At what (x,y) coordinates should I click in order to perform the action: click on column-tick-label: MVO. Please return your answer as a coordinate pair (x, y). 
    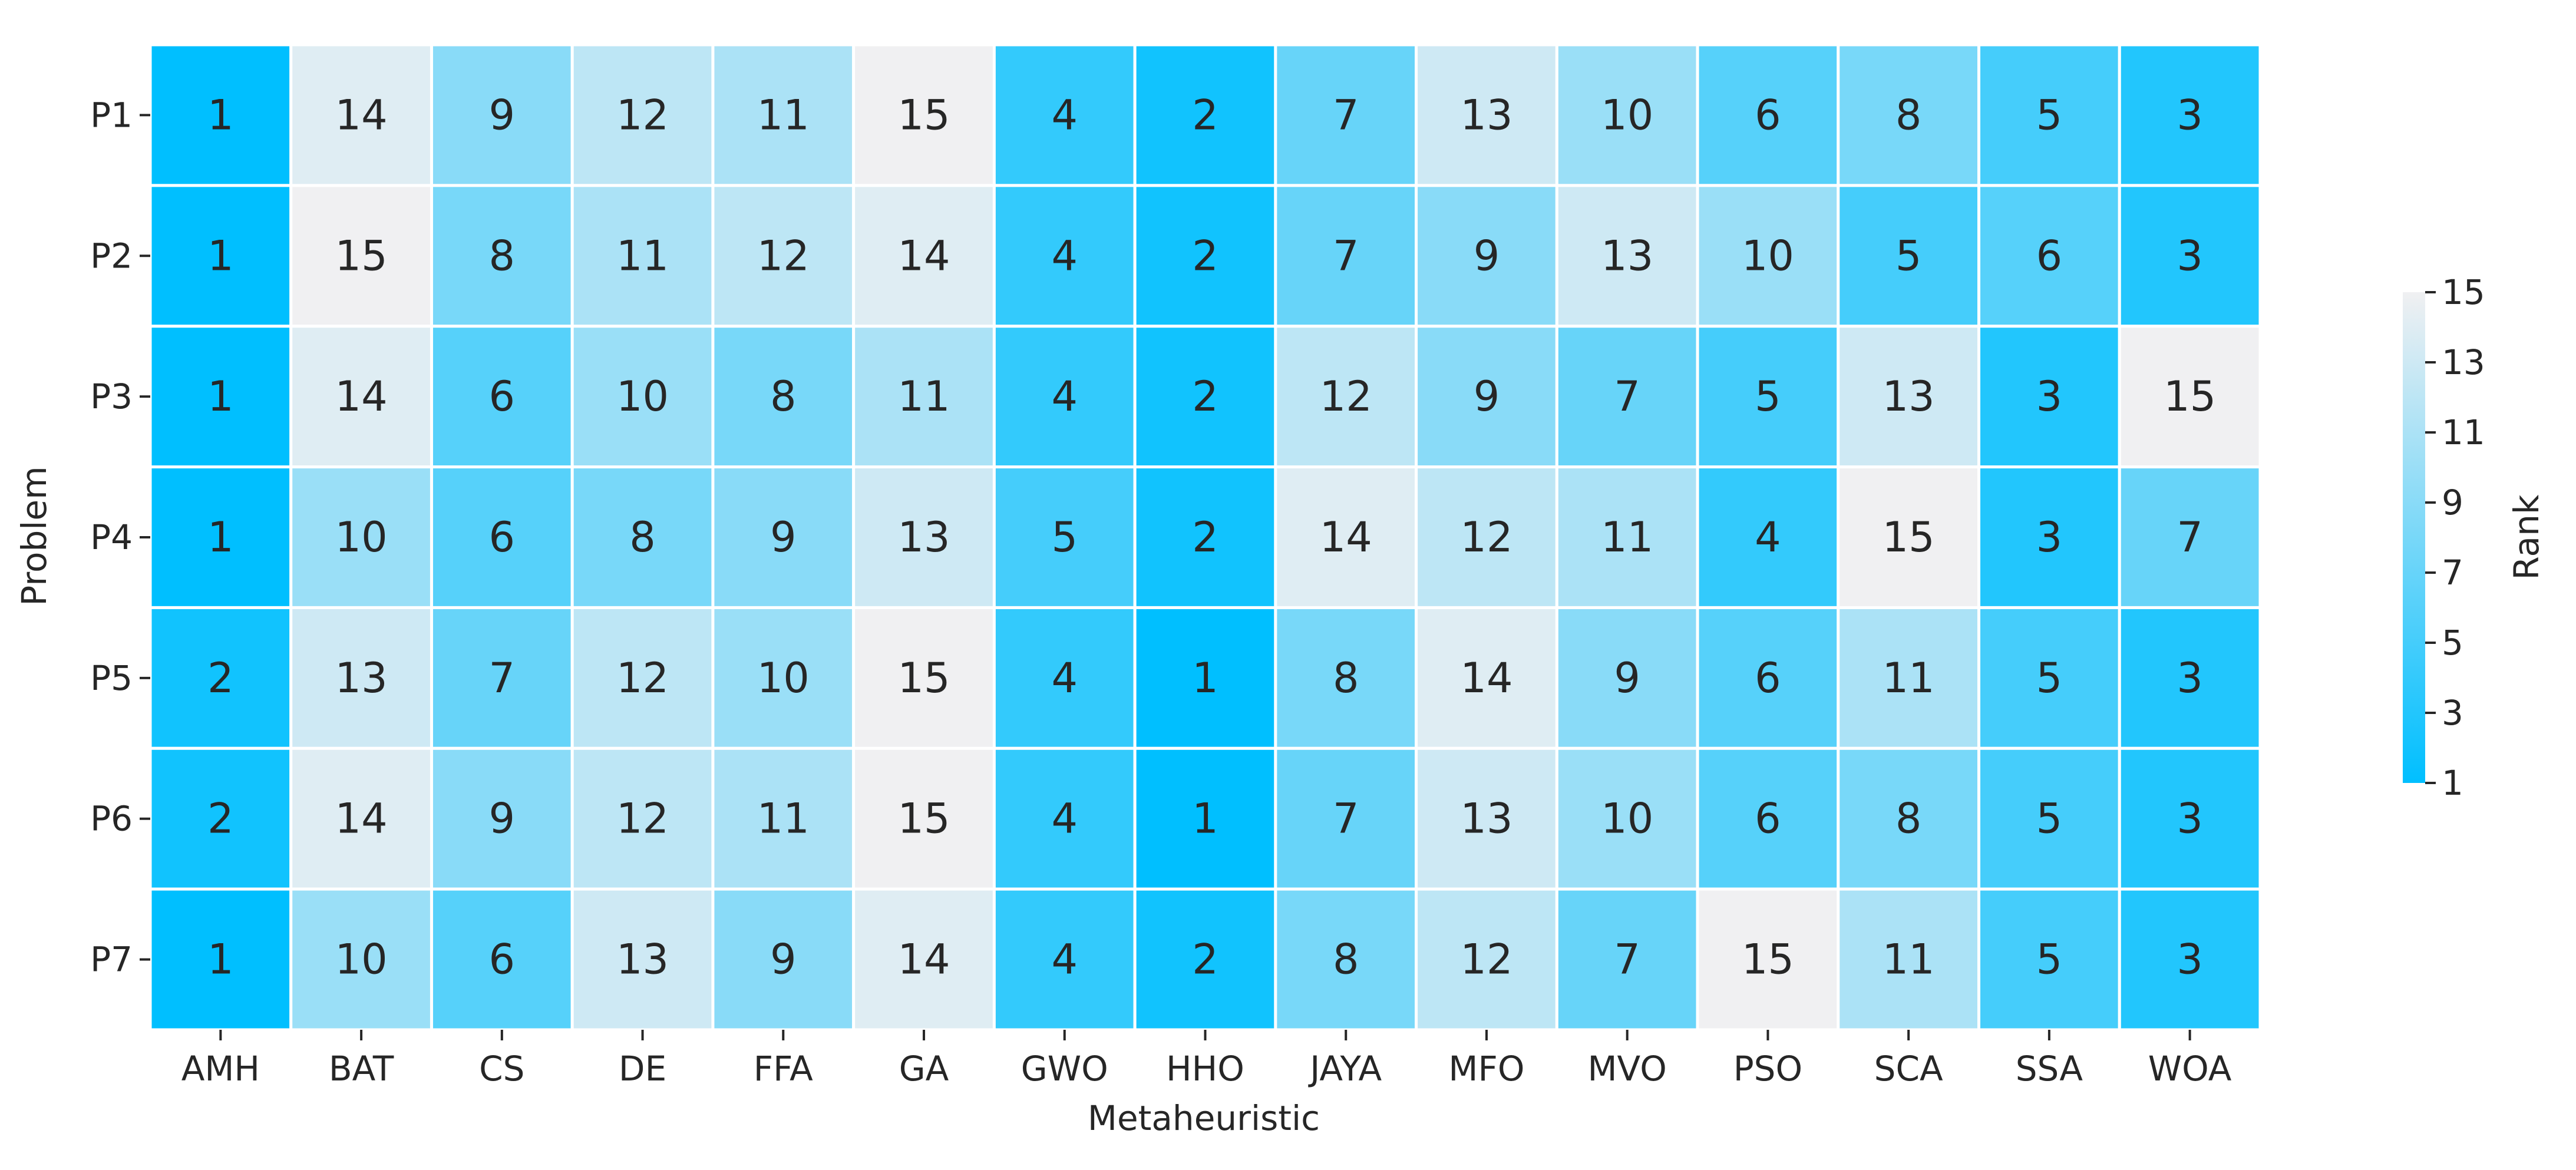
    Looking at the image, I should click on (1627, 1069).